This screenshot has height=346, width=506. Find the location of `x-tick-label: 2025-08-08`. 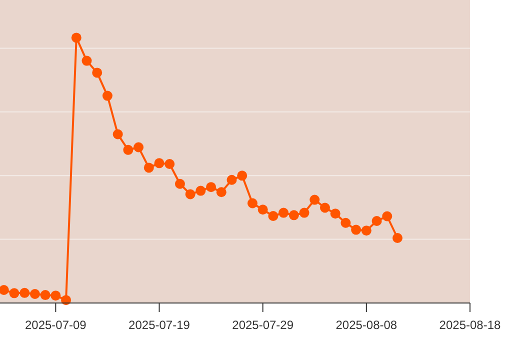

x-tick-label: 2025-08-08 is located at coordinates (367, 325).